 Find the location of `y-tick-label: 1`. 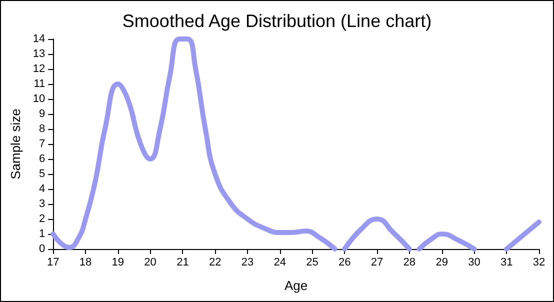

y-tick-label: 1 is located at coordinates (42, 234).